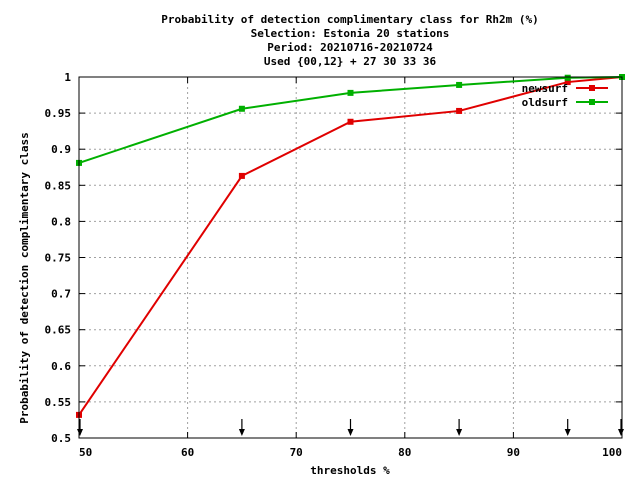 This screenshot has width=640, height=480. What do you see at coordinates (187, 452) in the screenshot?
I see `x-tick-label: 60` at bounding box center [187, 452].